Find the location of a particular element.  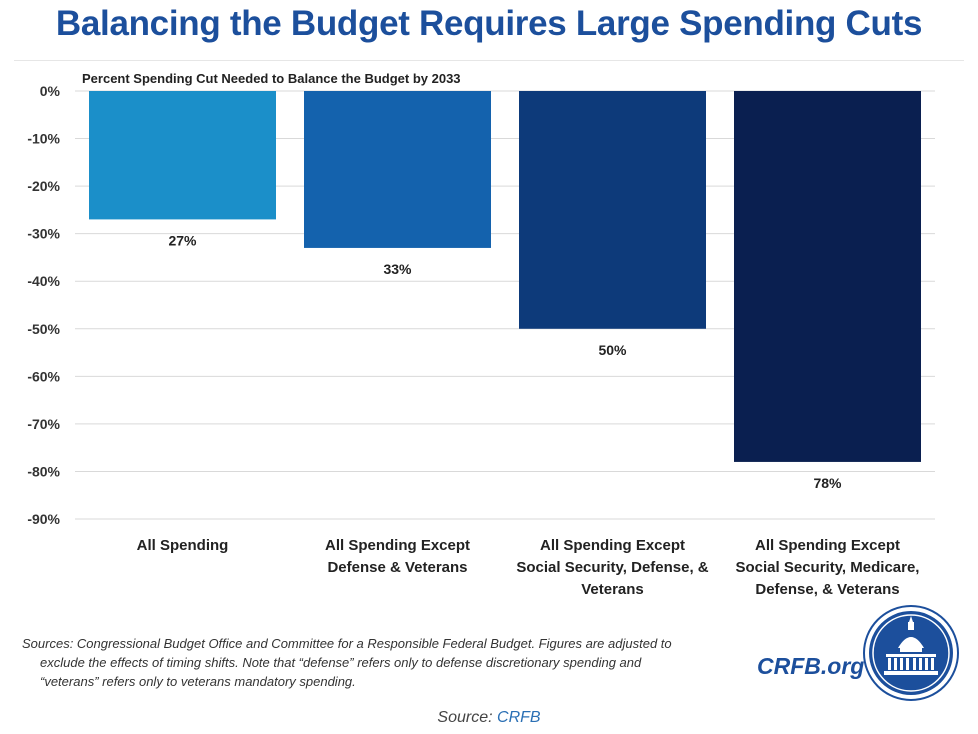

x-category-label: Defense & Veterans is located at coordinates (397, 567).